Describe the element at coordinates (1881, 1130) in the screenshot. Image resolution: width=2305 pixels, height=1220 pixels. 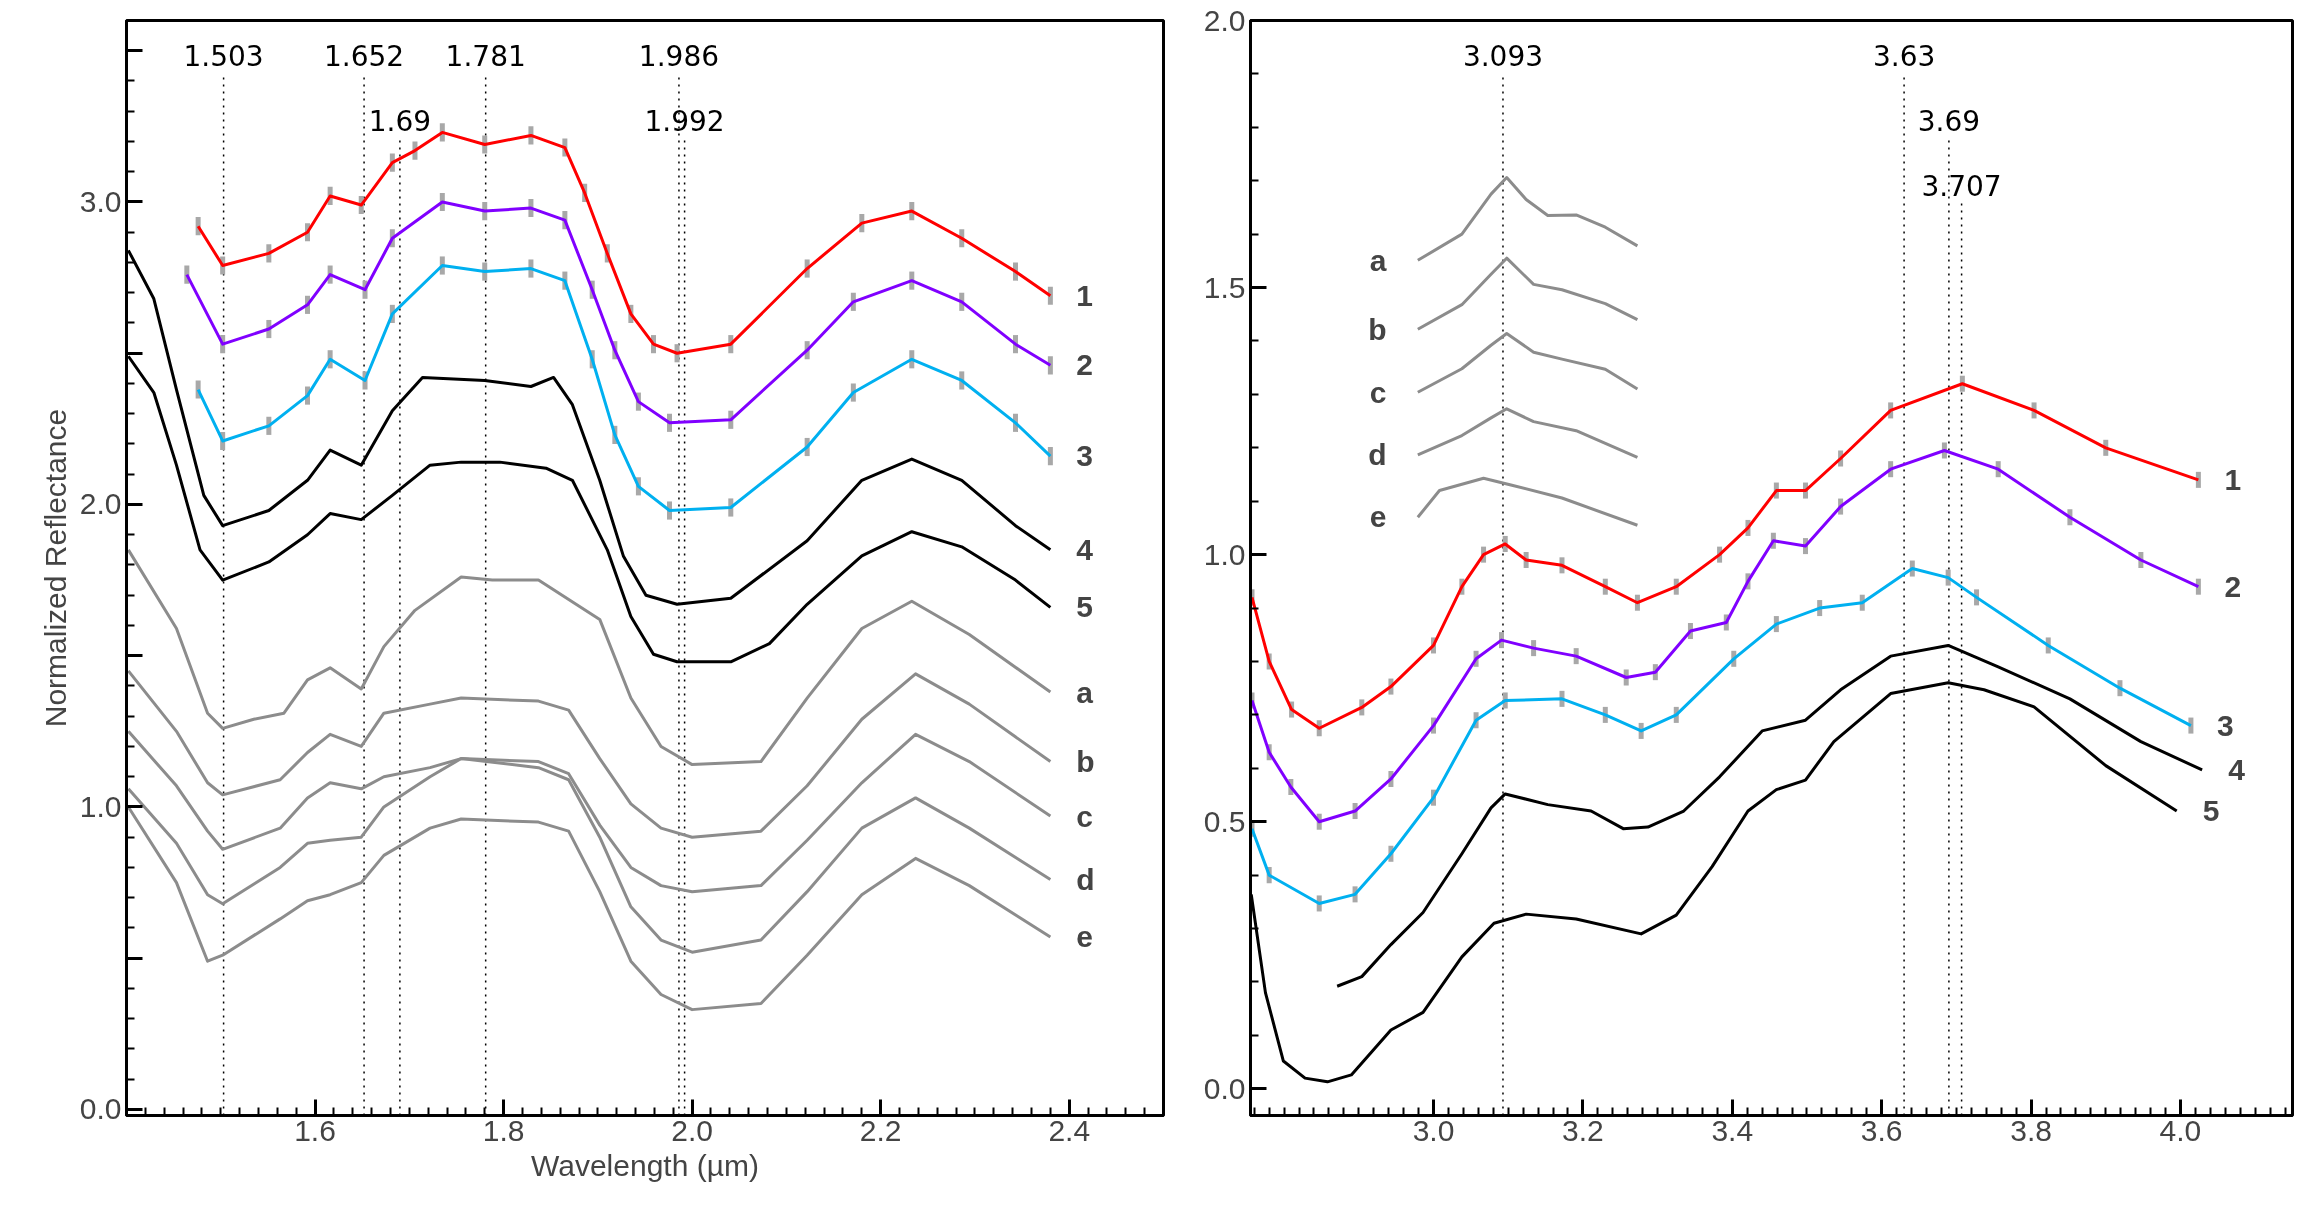
I see `x-tick-label: 3.6` at that location.